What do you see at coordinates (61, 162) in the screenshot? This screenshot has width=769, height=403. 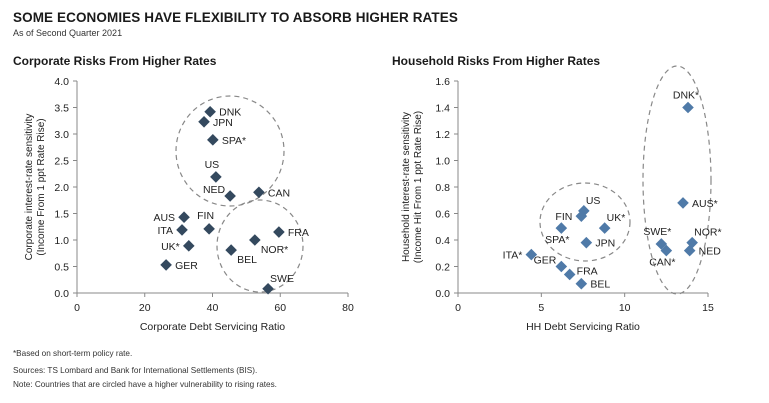 I see `left-y-tick-label: 2.5` at bounding box center [61, 162].